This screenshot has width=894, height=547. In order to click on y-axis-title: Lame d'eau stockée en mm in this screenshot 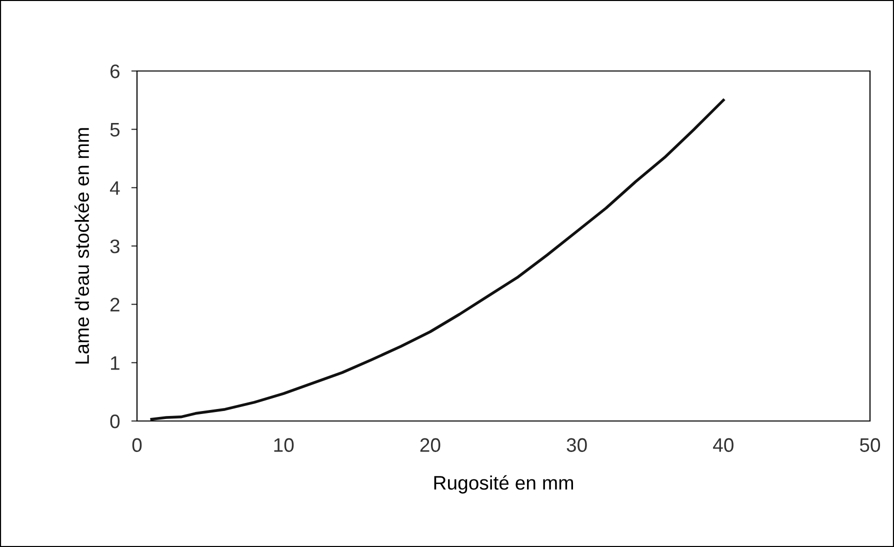, I will do `click(82, 246)`.